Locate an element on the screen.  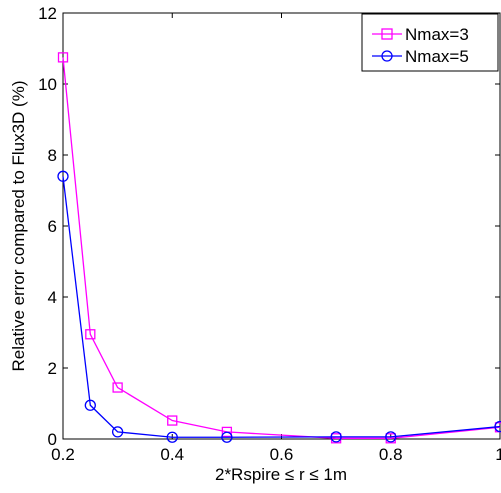
legend: Nmax=3 Nmax=5 is located at coordinates (430, 42).